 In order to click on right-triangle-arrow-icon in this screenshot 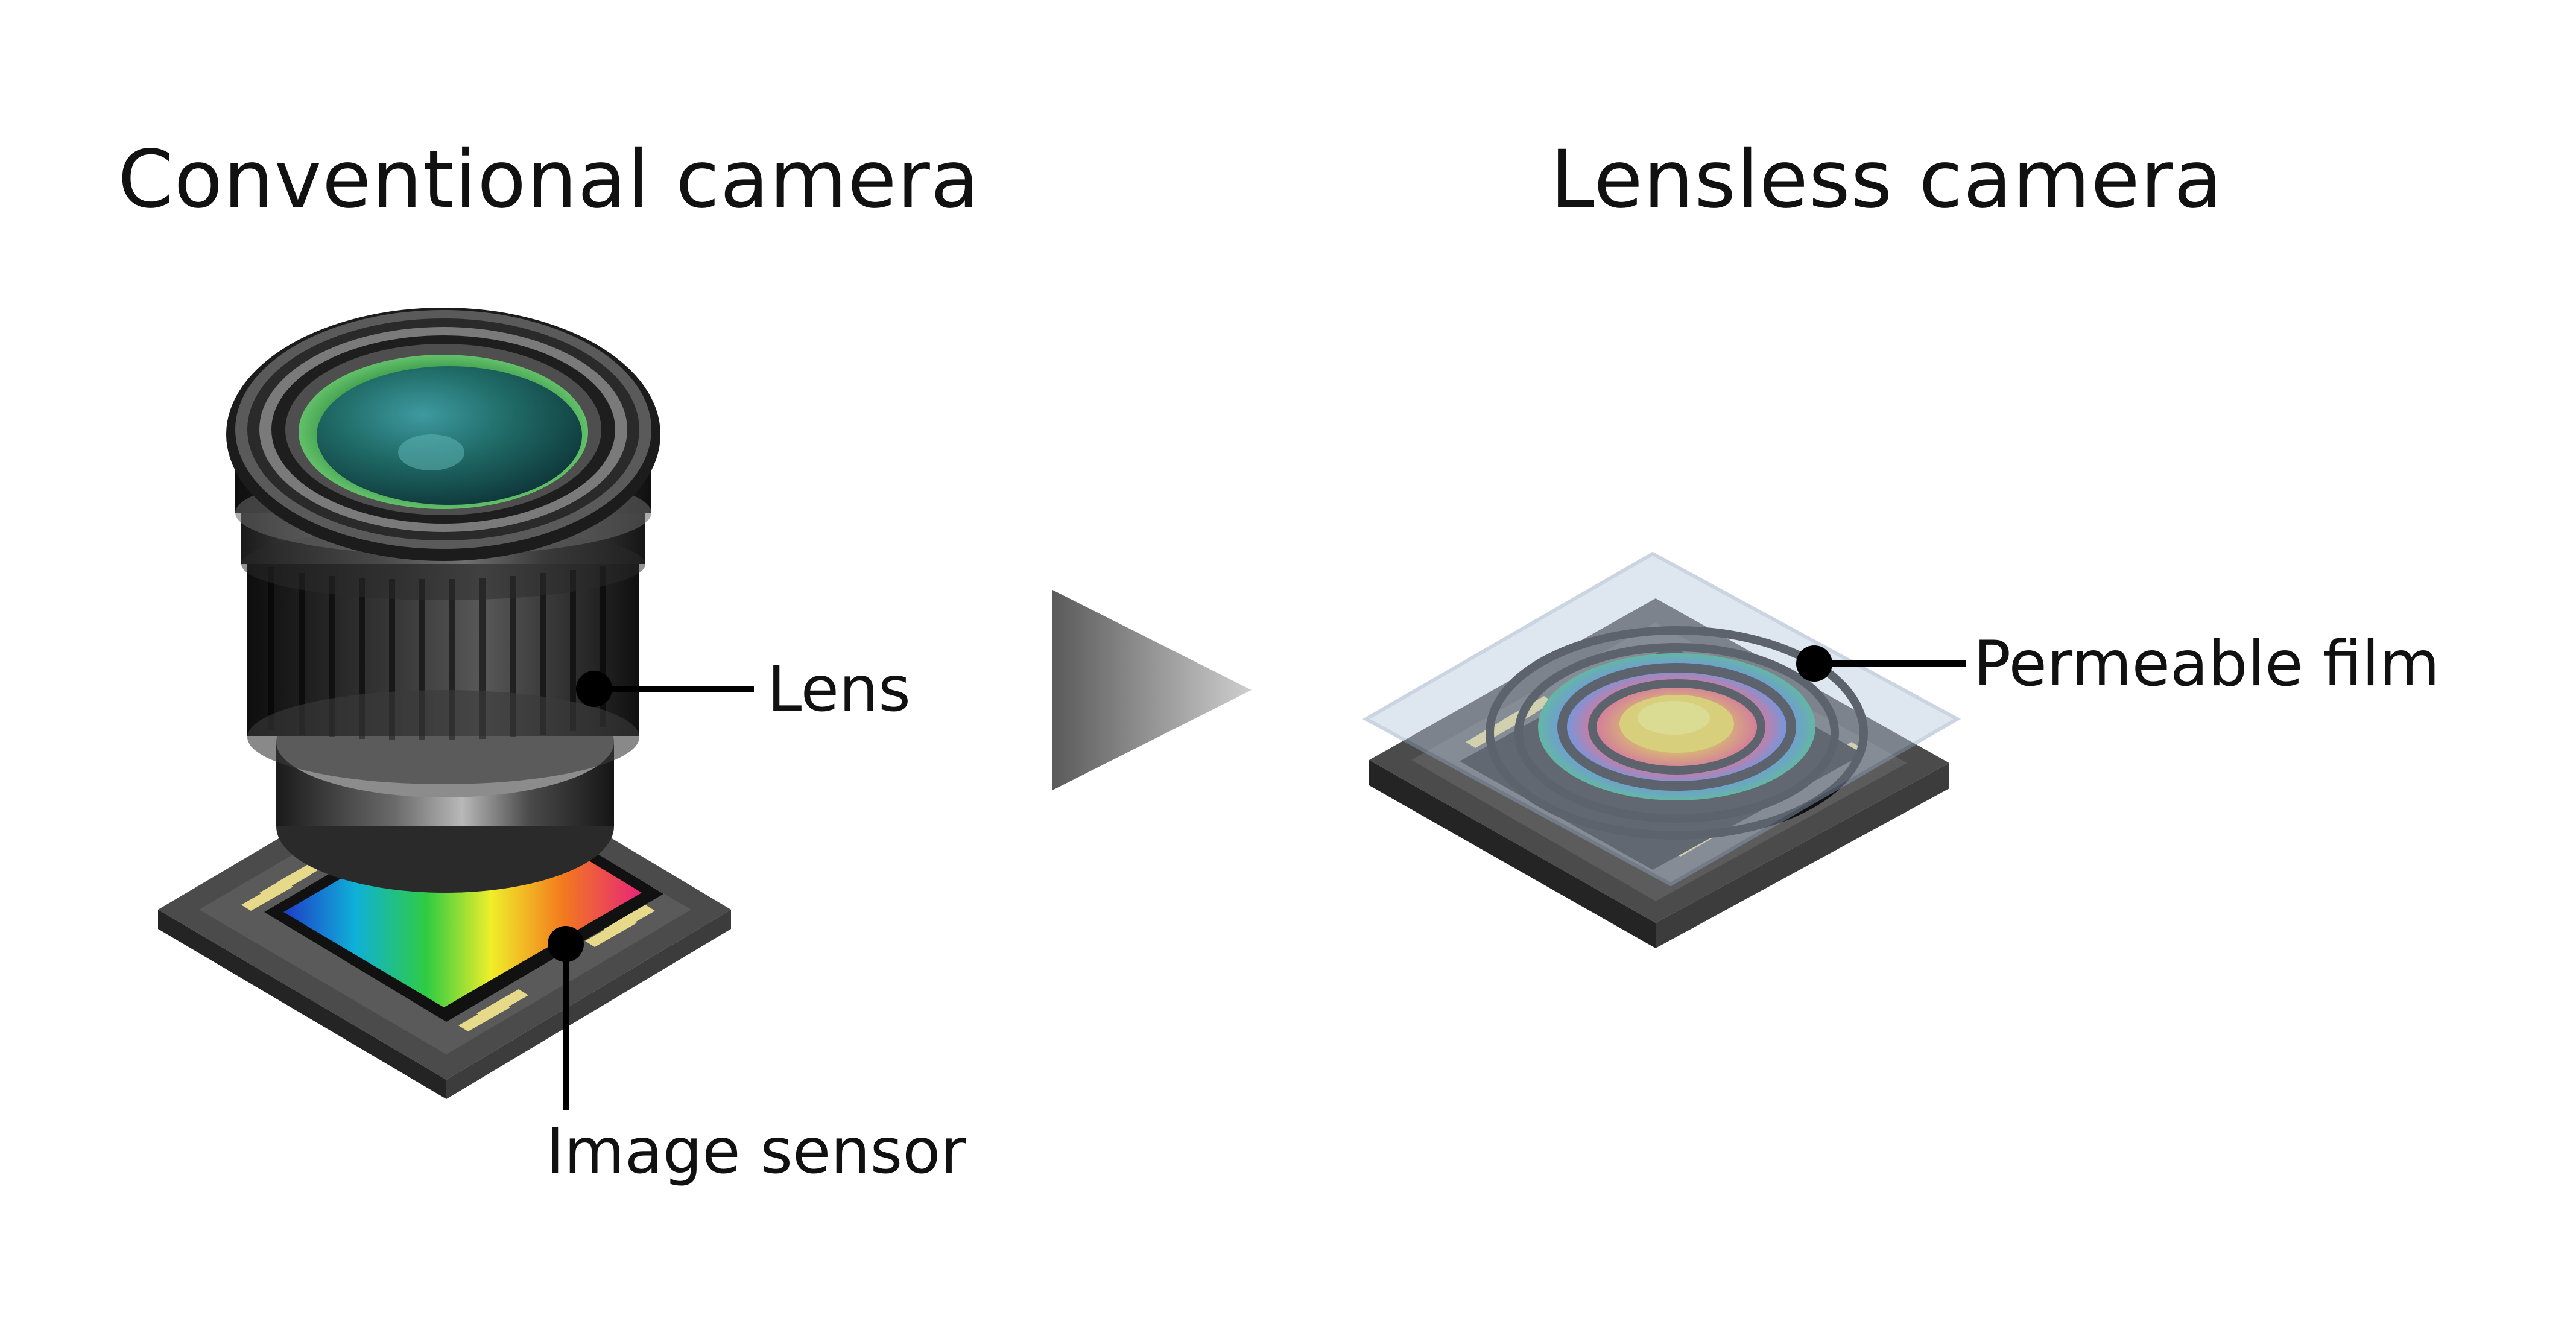, I will do `click(1152, 690)`.